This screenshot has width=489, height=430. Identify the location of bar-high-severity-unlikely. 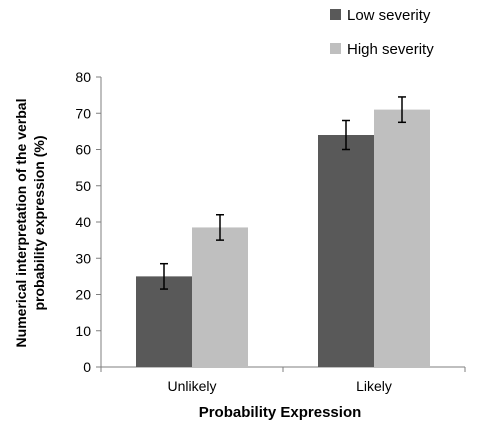
(220, 297).